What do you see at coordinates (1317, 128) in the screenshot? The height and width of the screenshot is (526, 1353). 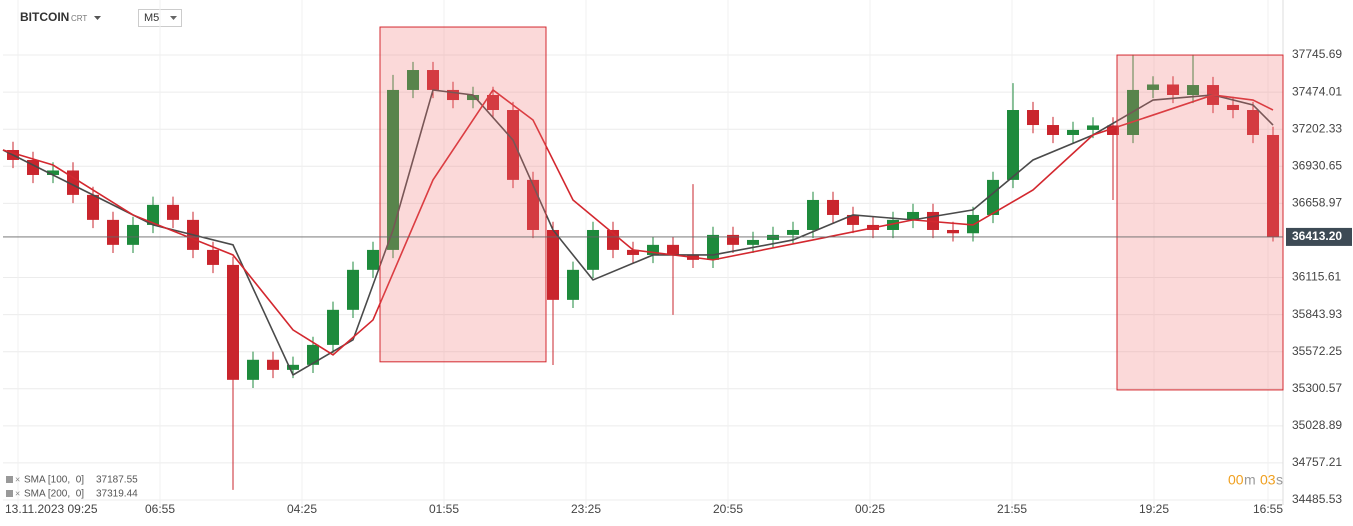 I see `y-tick-label: 37202.33` at bounding box center [1317, 128].